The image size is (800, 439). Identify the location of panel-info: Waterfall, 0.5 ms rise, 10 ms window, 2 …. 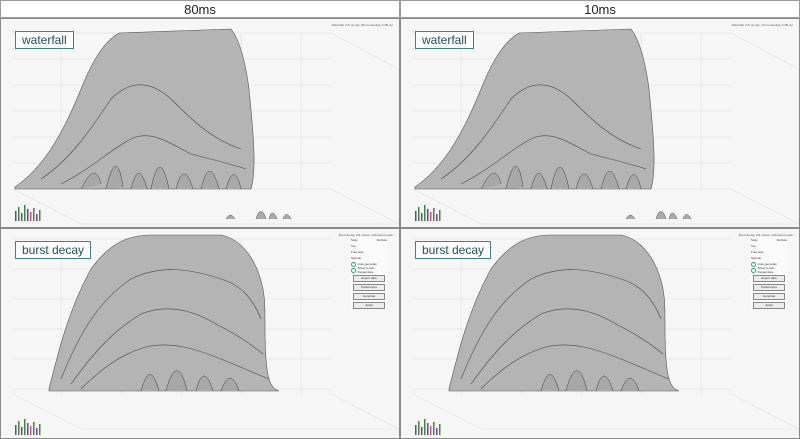
(762, 25).